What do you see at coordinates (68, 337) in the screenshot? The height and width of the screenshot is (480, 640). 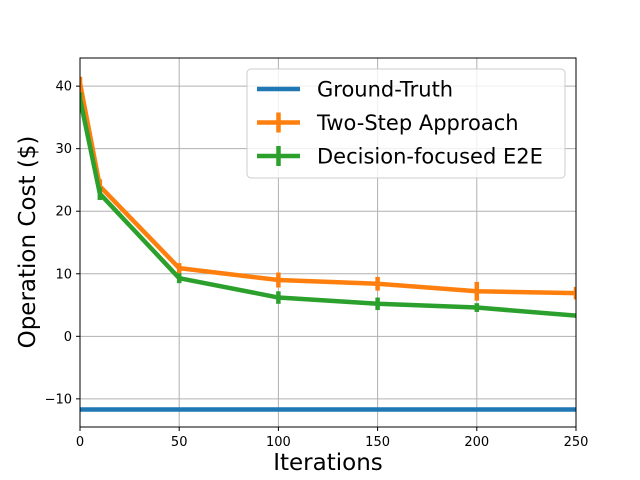 I see `y-tick-label: 0` at bounding box center [68, 337].